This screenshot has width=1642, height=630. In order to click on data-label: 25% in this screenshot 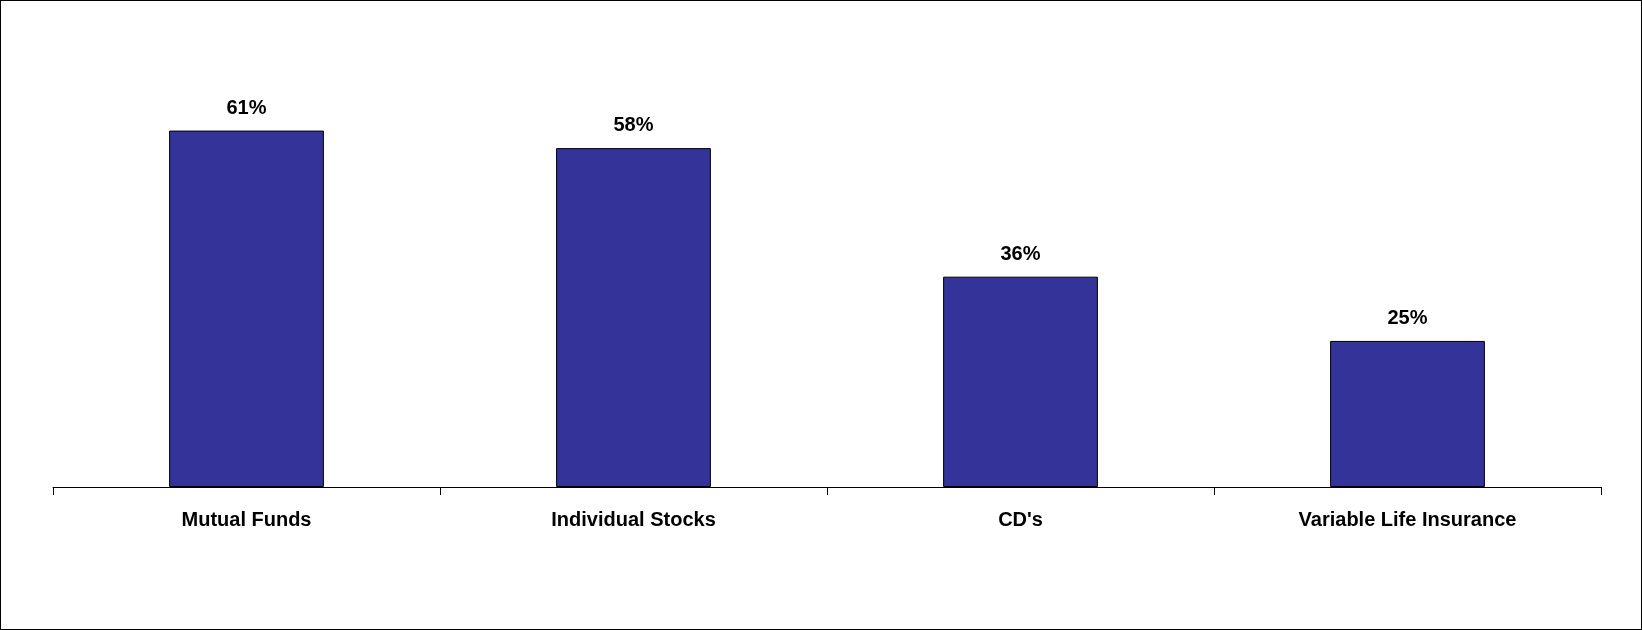, I will do `click(1407, 316)`.